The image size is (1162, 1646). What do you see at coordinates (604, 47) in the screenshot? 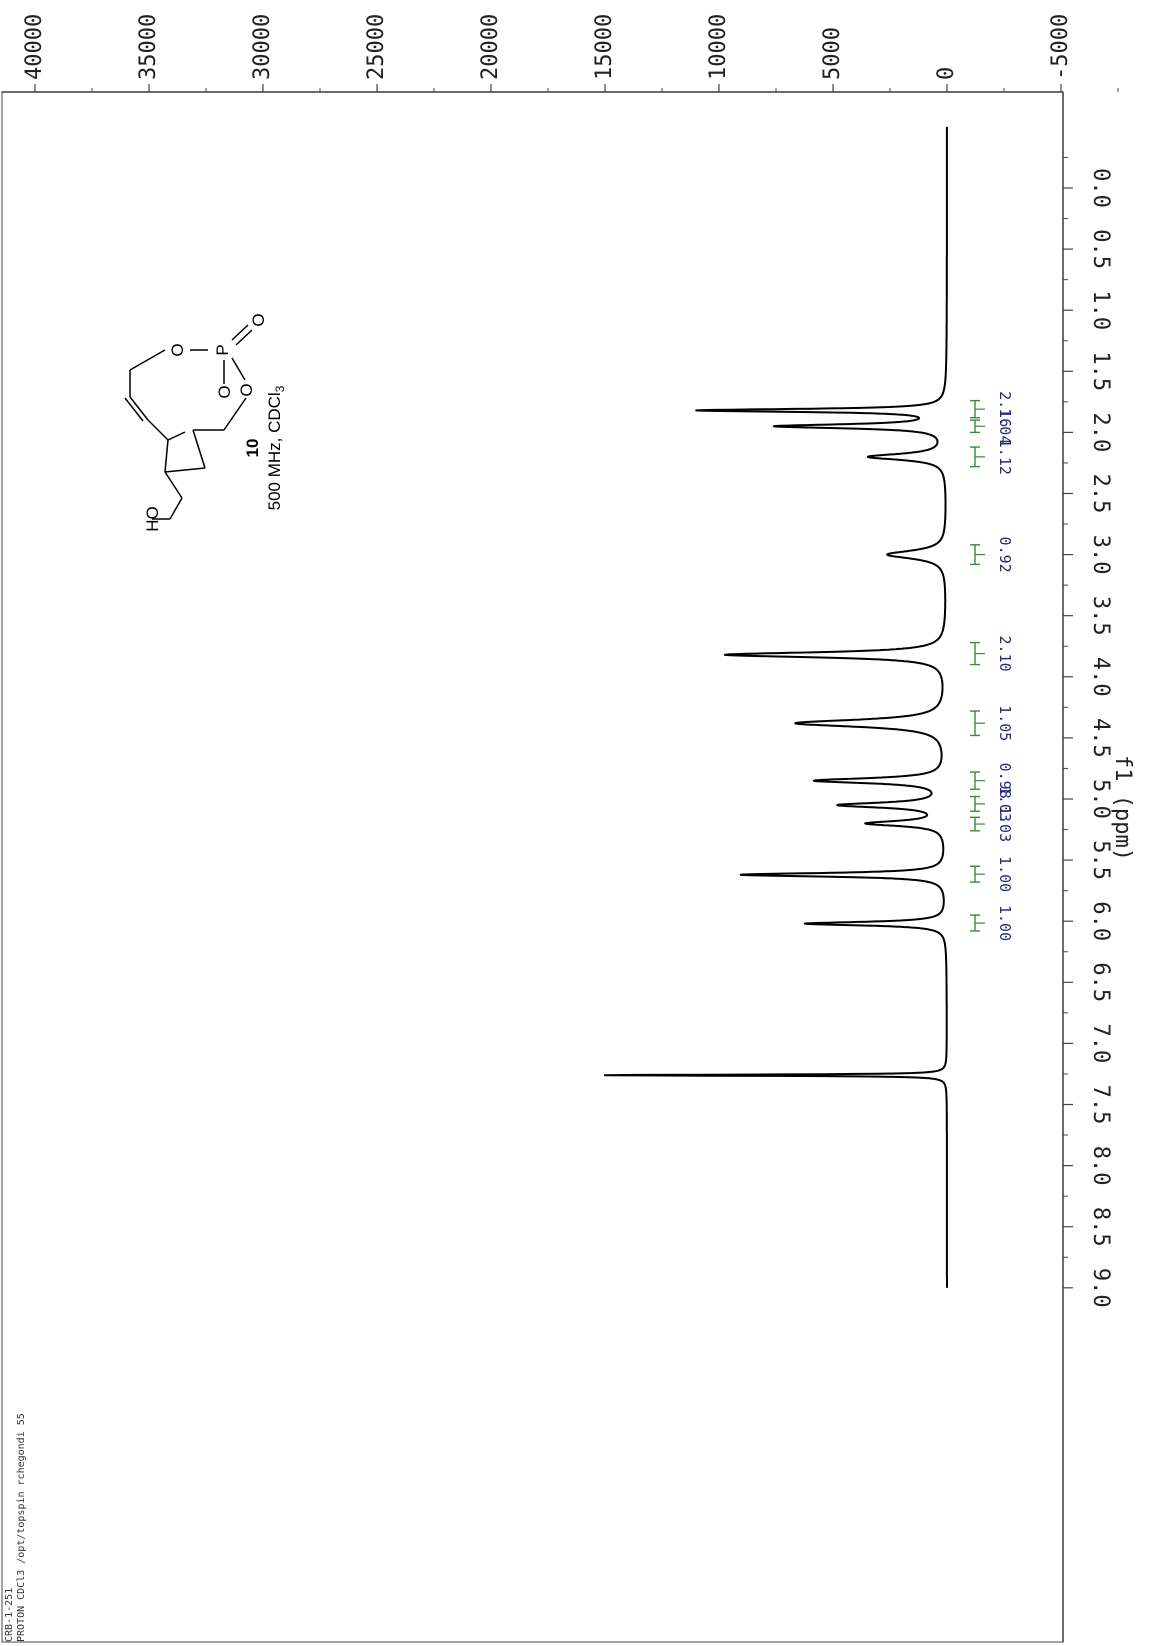
I see `intensity-tick-label: 15000` at bounding box center [604, 47].